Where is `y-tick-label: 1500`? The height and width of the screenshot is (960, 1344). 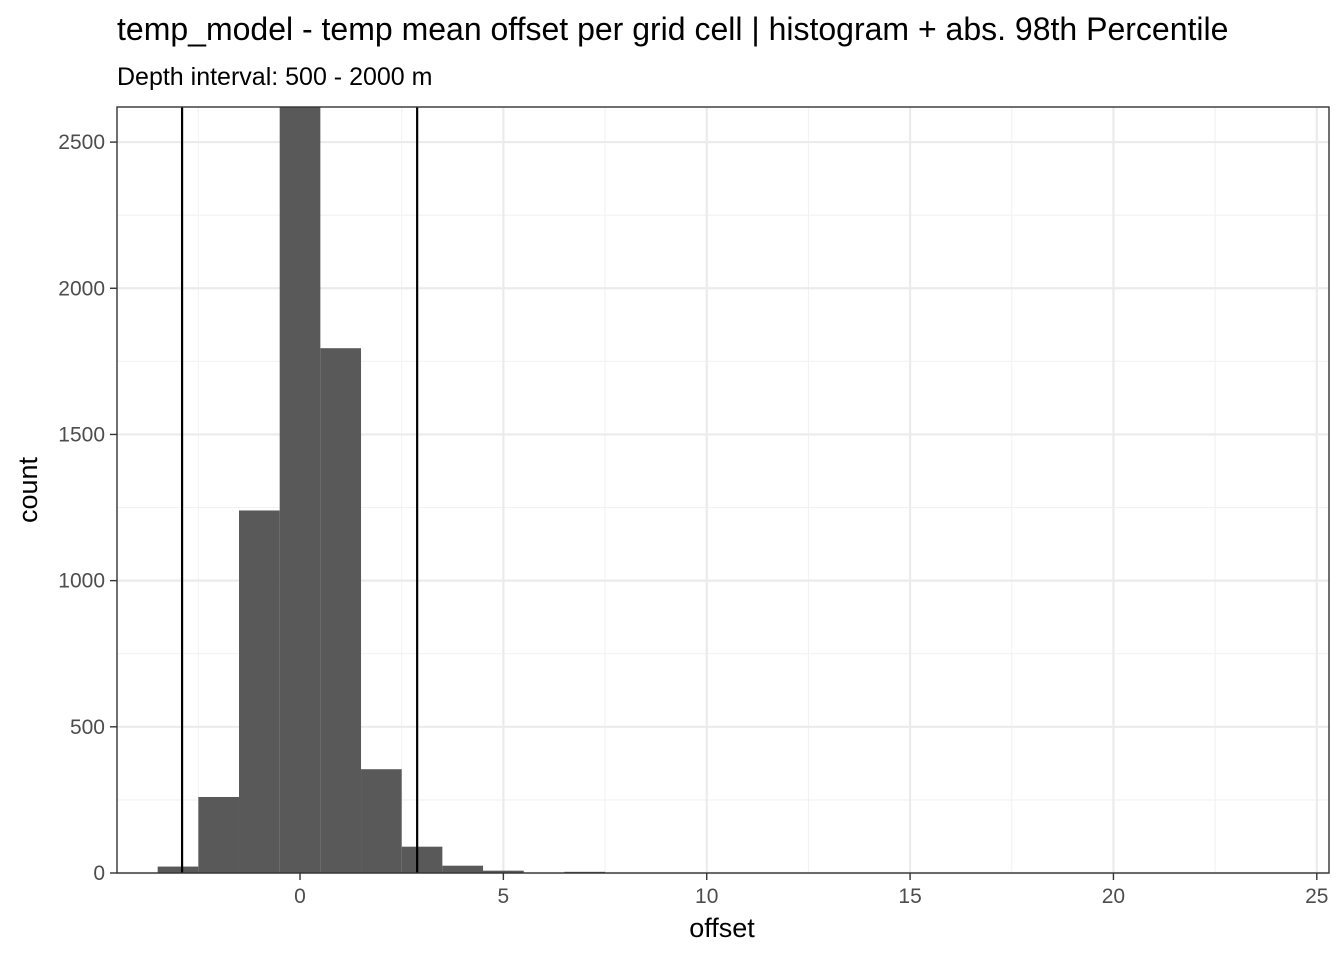 y-tick-label: 1500 is located at coordinates (81, 434).